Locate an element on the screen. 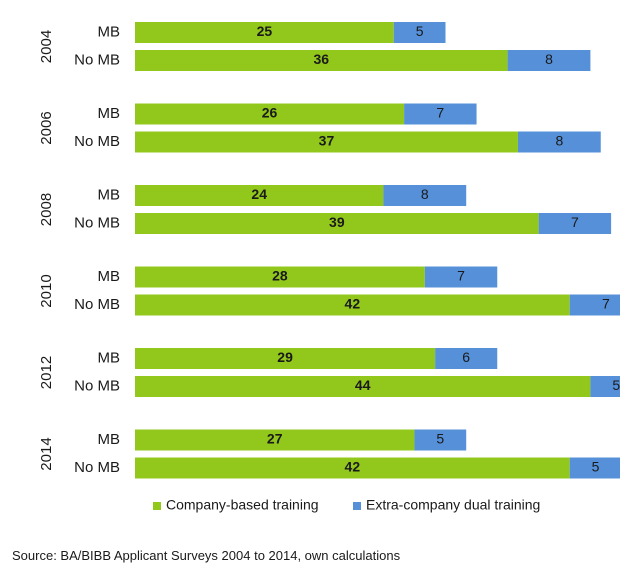 The width and height of the screenshot is (620, 577). bar-company-based-2012-mb is located at coordinates (285, 358).